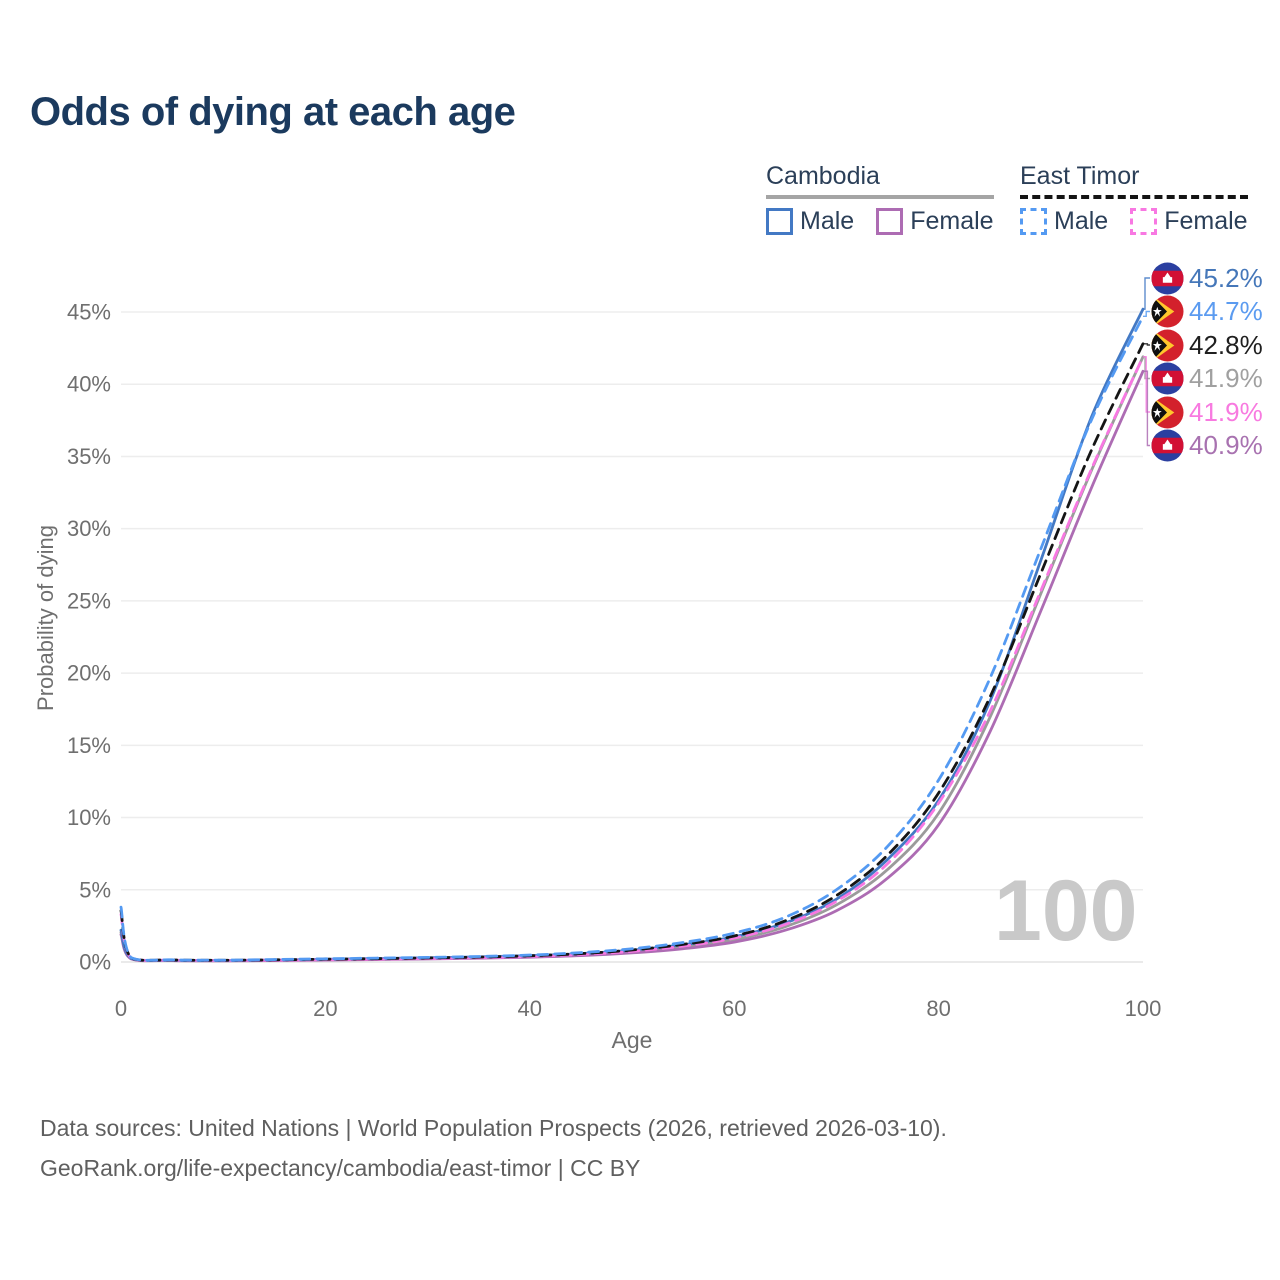 The image size is (1280, 1280). I want to click on cambodia-male-swatch-icon, so click(779, 221).